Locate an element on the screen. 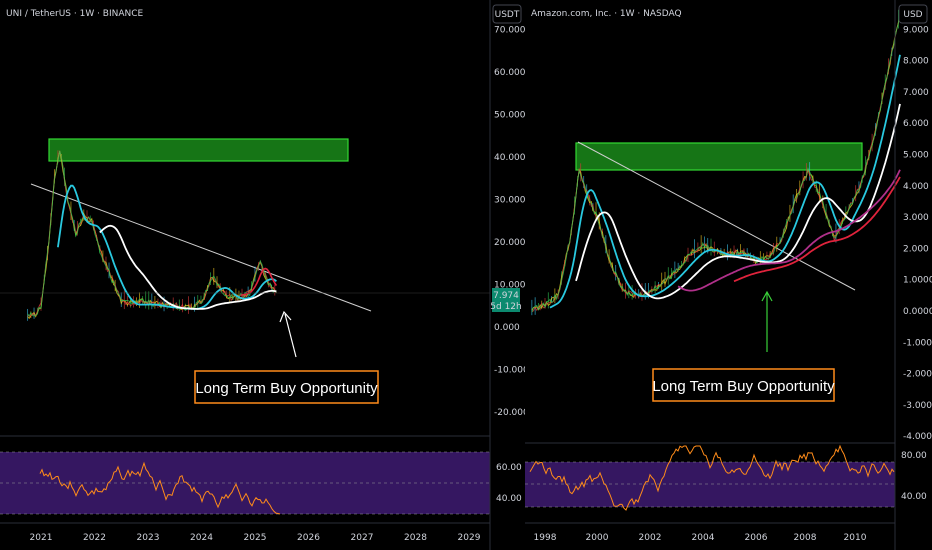  uni-x-tick-label: 2024 is located at coordinates (201, 538).